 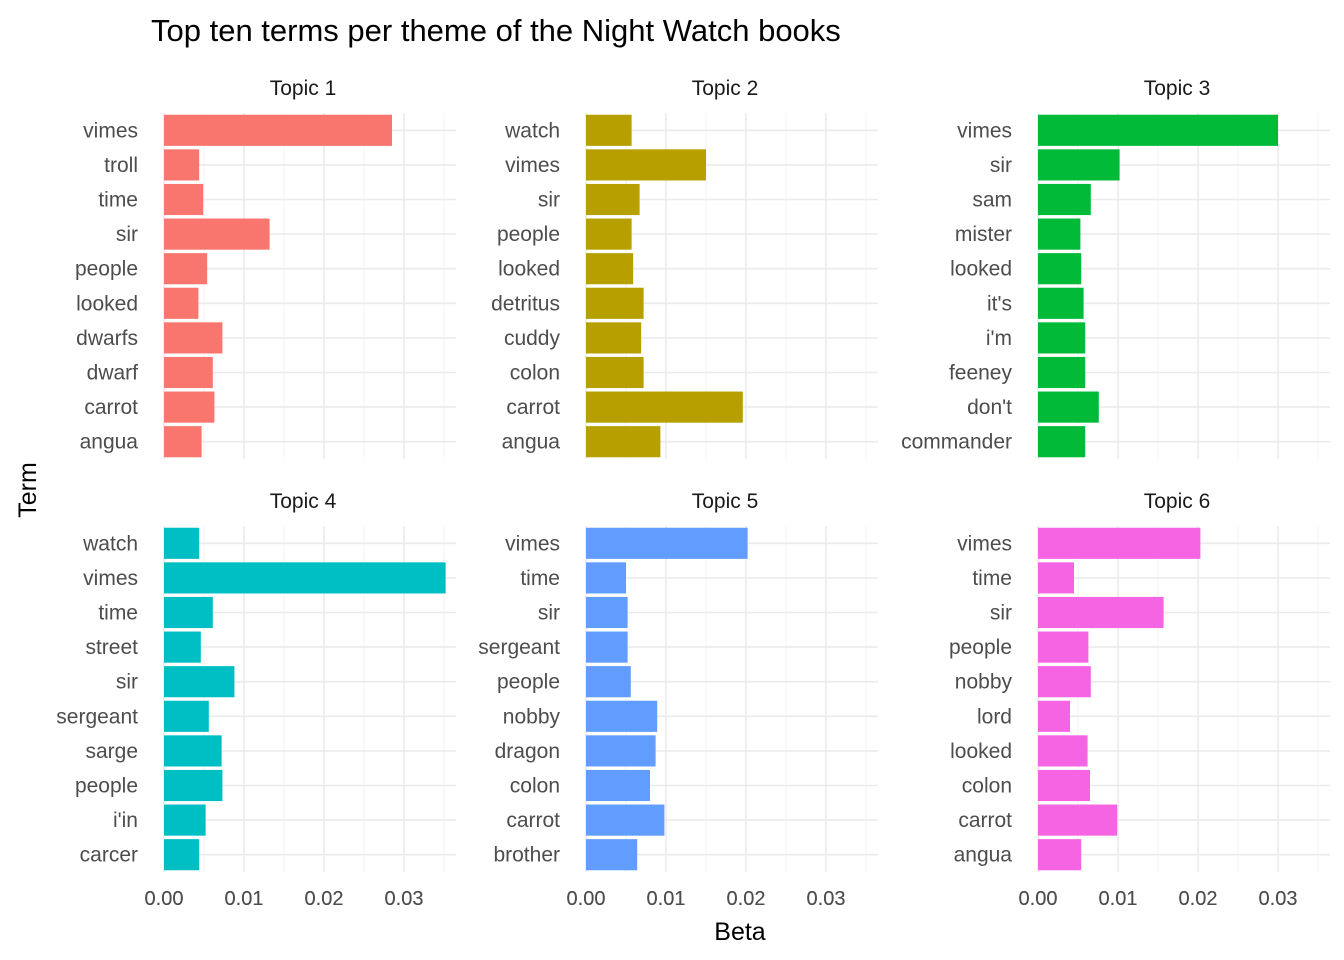 What do you see at coordinates (182, 647) in the screenshot?
I see `bar-street` at bounding box center [182, 647].